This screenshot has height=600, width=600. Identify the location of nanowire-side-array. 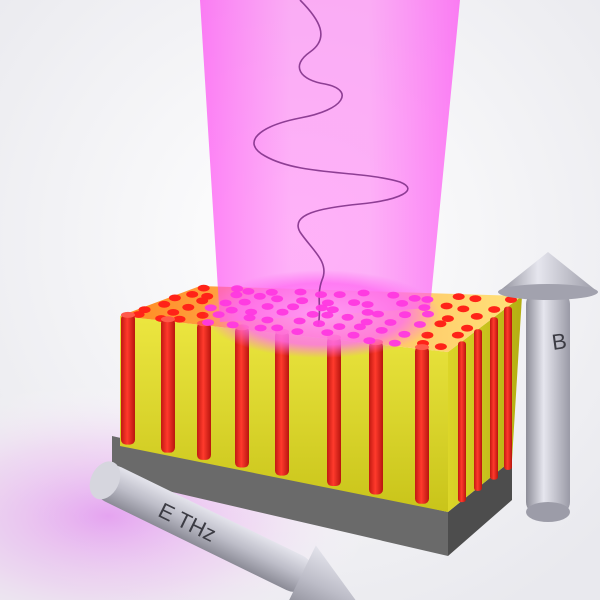
(485, 404).